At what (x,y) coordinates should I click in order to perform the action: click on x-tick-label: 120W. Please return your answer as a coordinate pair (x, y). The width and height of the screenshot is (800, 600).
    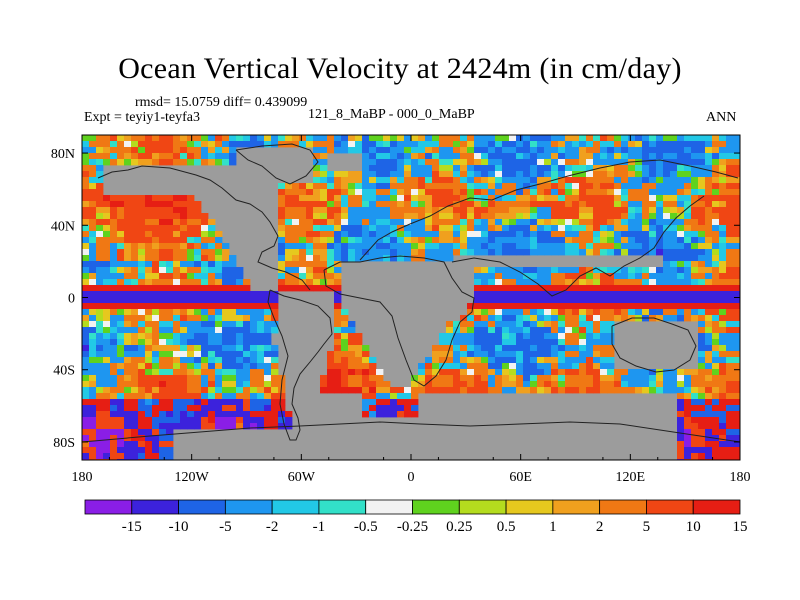
    Looking at the image, I should click on (192, 477).